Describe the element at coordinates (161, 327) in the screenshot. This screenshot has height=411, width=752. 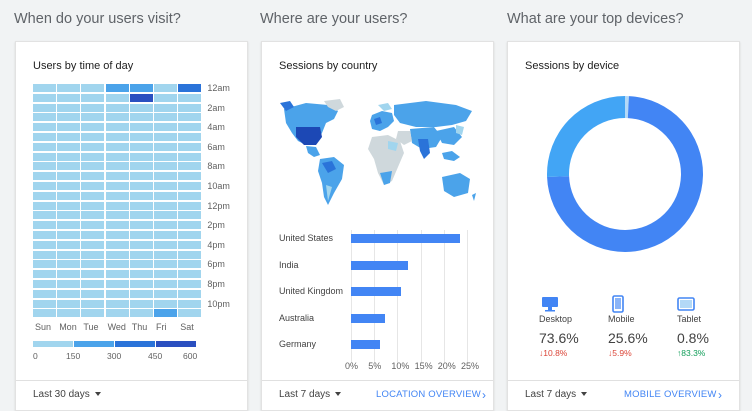
I see `day-label: Fri` at that location.